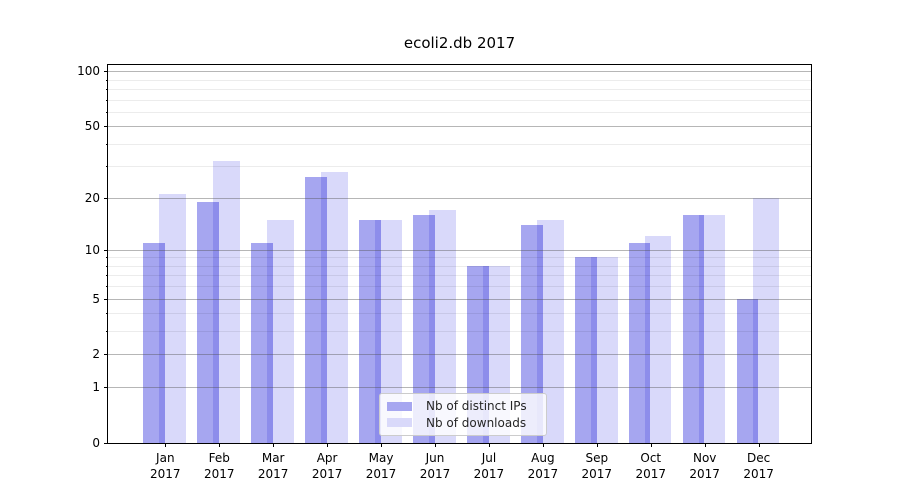 The height and width of the screenshot is (500, 900). What do you see at coordinates (382, 445) in the screenshot?
I see `x-tick-may` at bounding box center [382, 445].